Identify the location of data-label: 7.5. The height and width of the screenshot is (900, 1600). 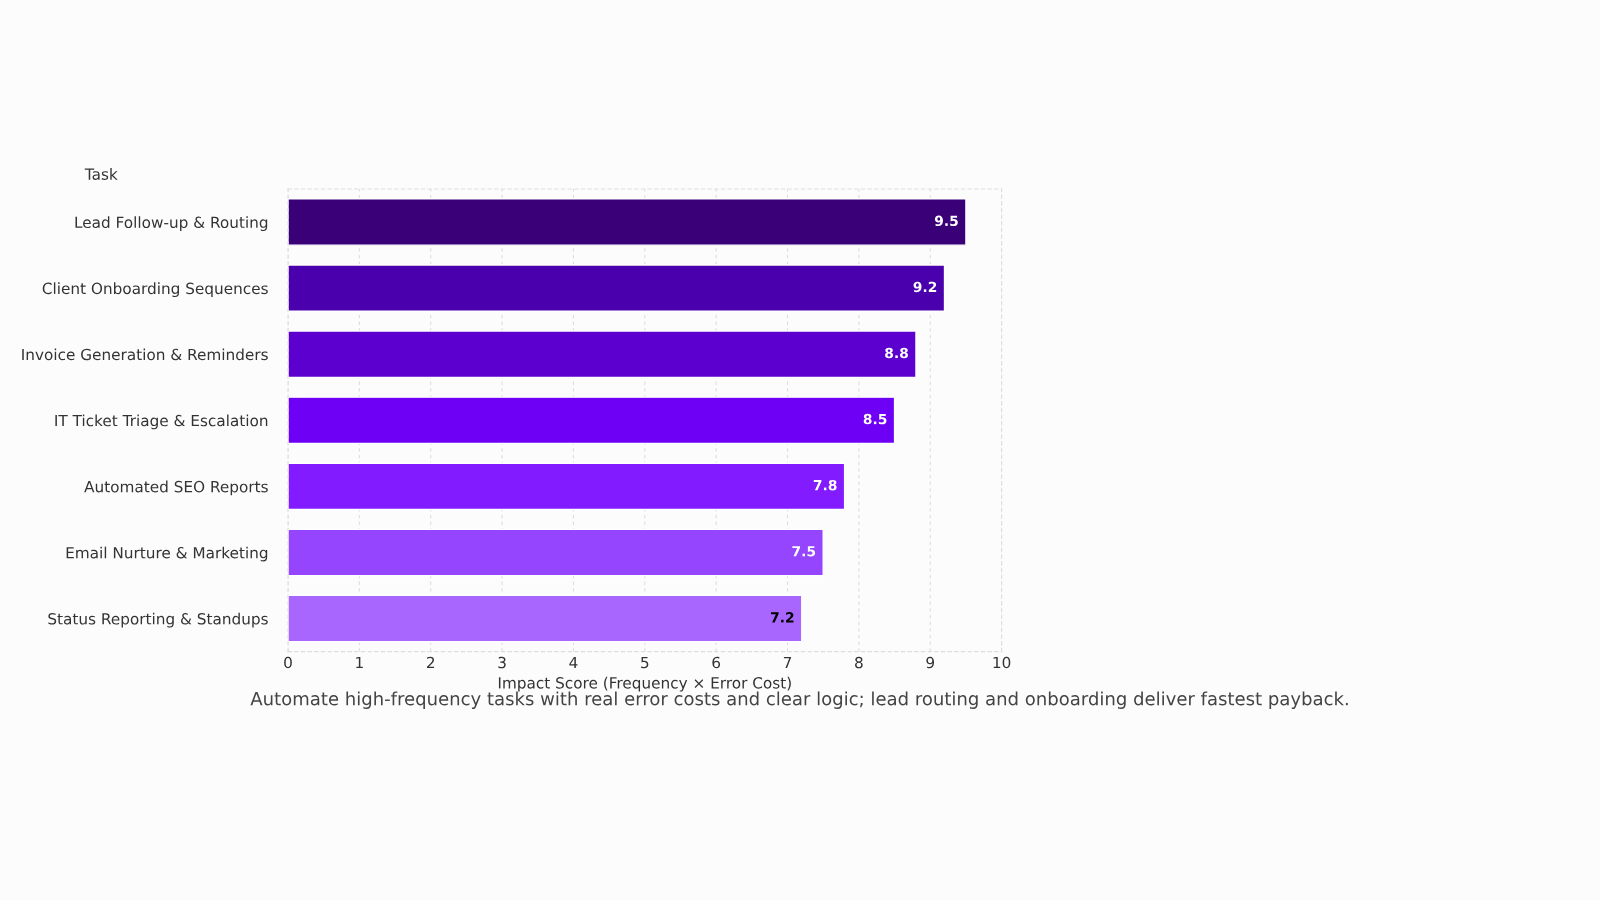
(804, 551).